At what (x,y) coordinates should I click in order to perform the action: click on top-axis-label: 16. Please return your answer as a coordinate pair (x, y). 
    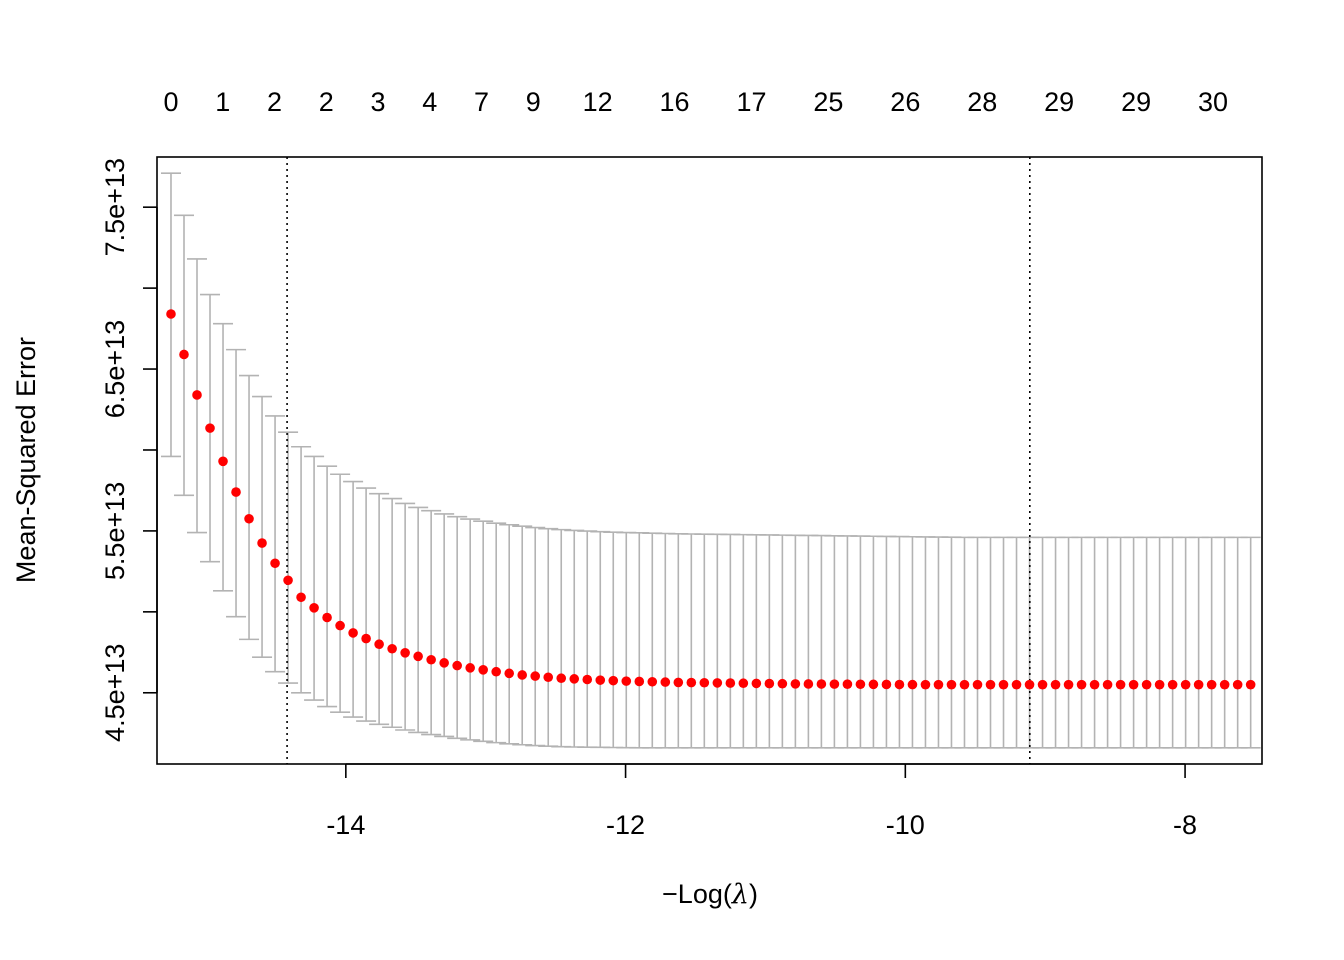
    Looking at the image, I should click on (675, 102).